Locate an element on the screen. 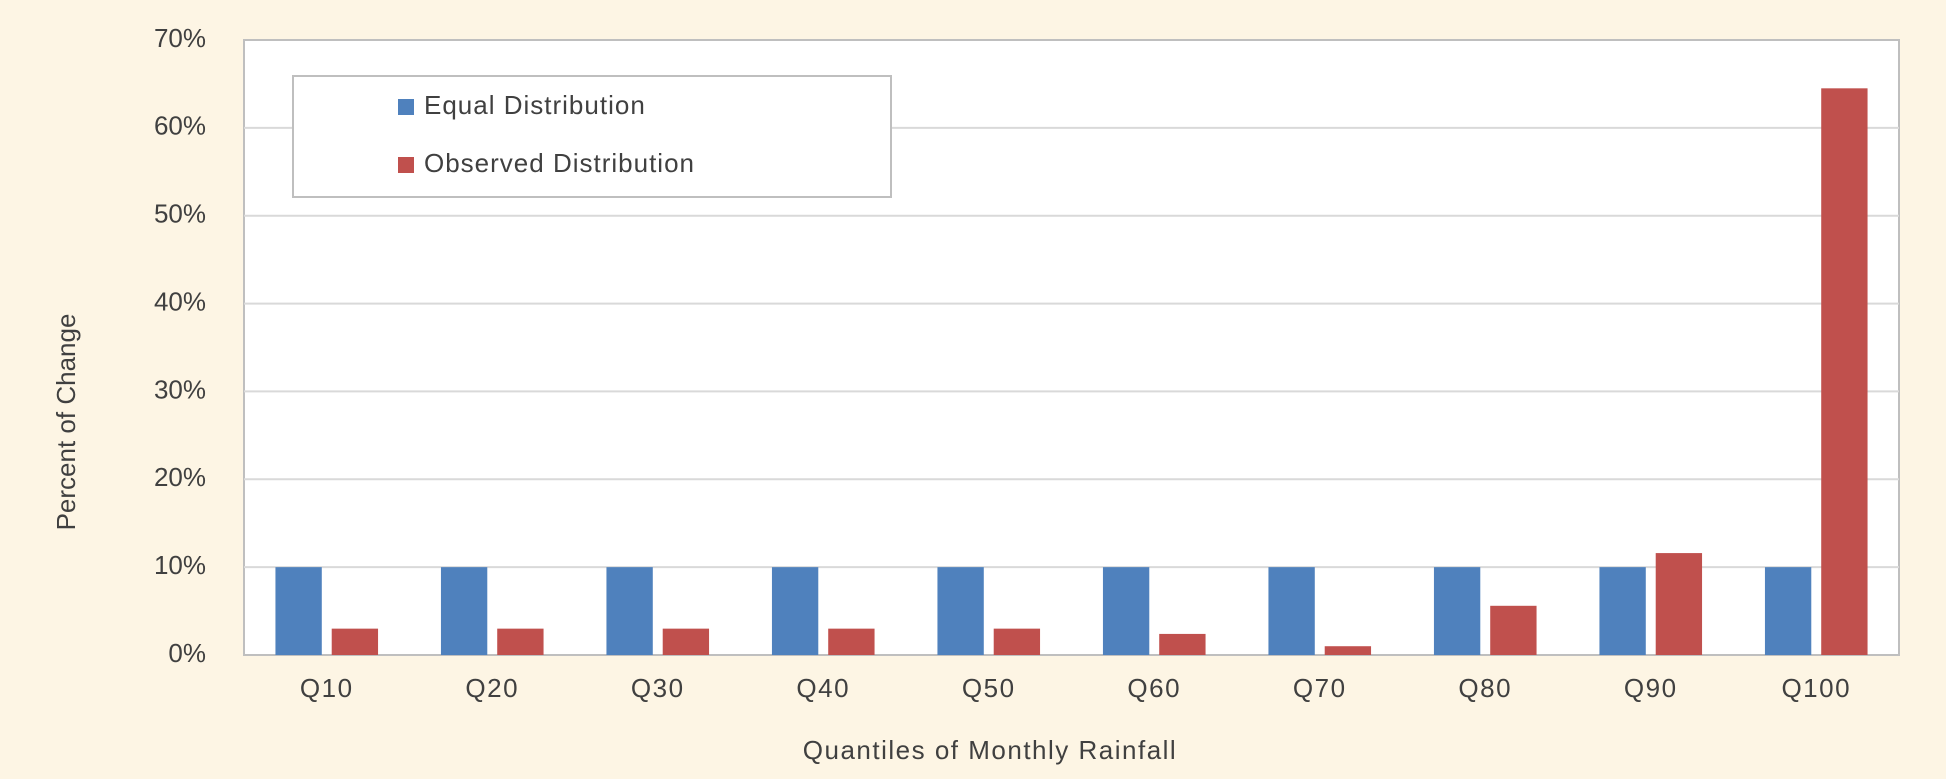  y-tick-label: 60% is located at coordinates (180, 126).